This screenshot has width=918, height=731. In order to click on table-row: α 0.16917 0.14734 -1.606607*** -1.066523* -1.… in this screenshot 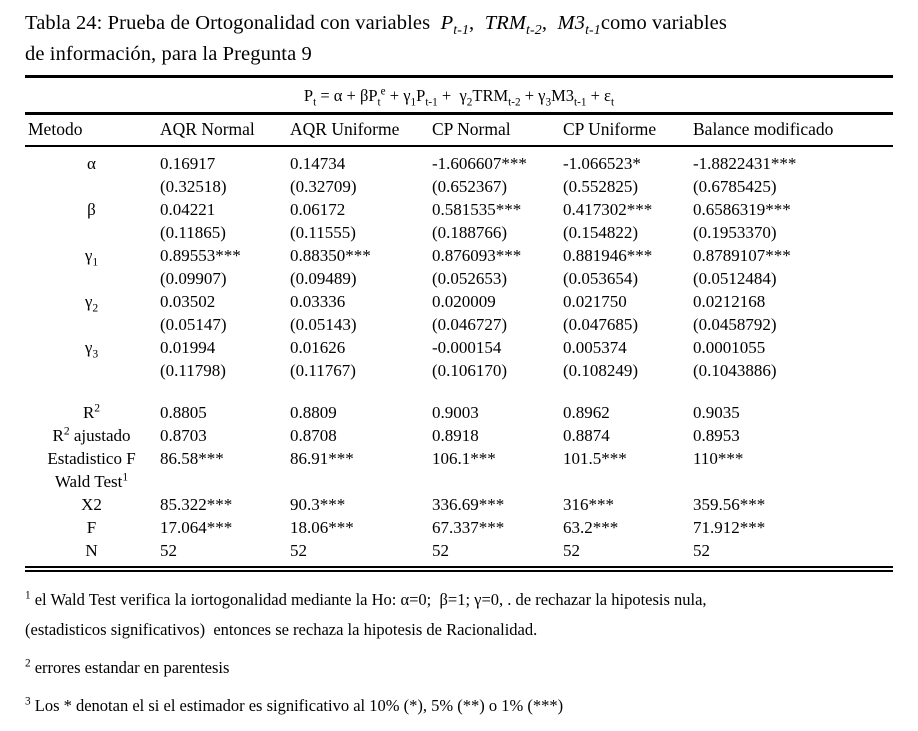, I will do `click(459, 160)`.